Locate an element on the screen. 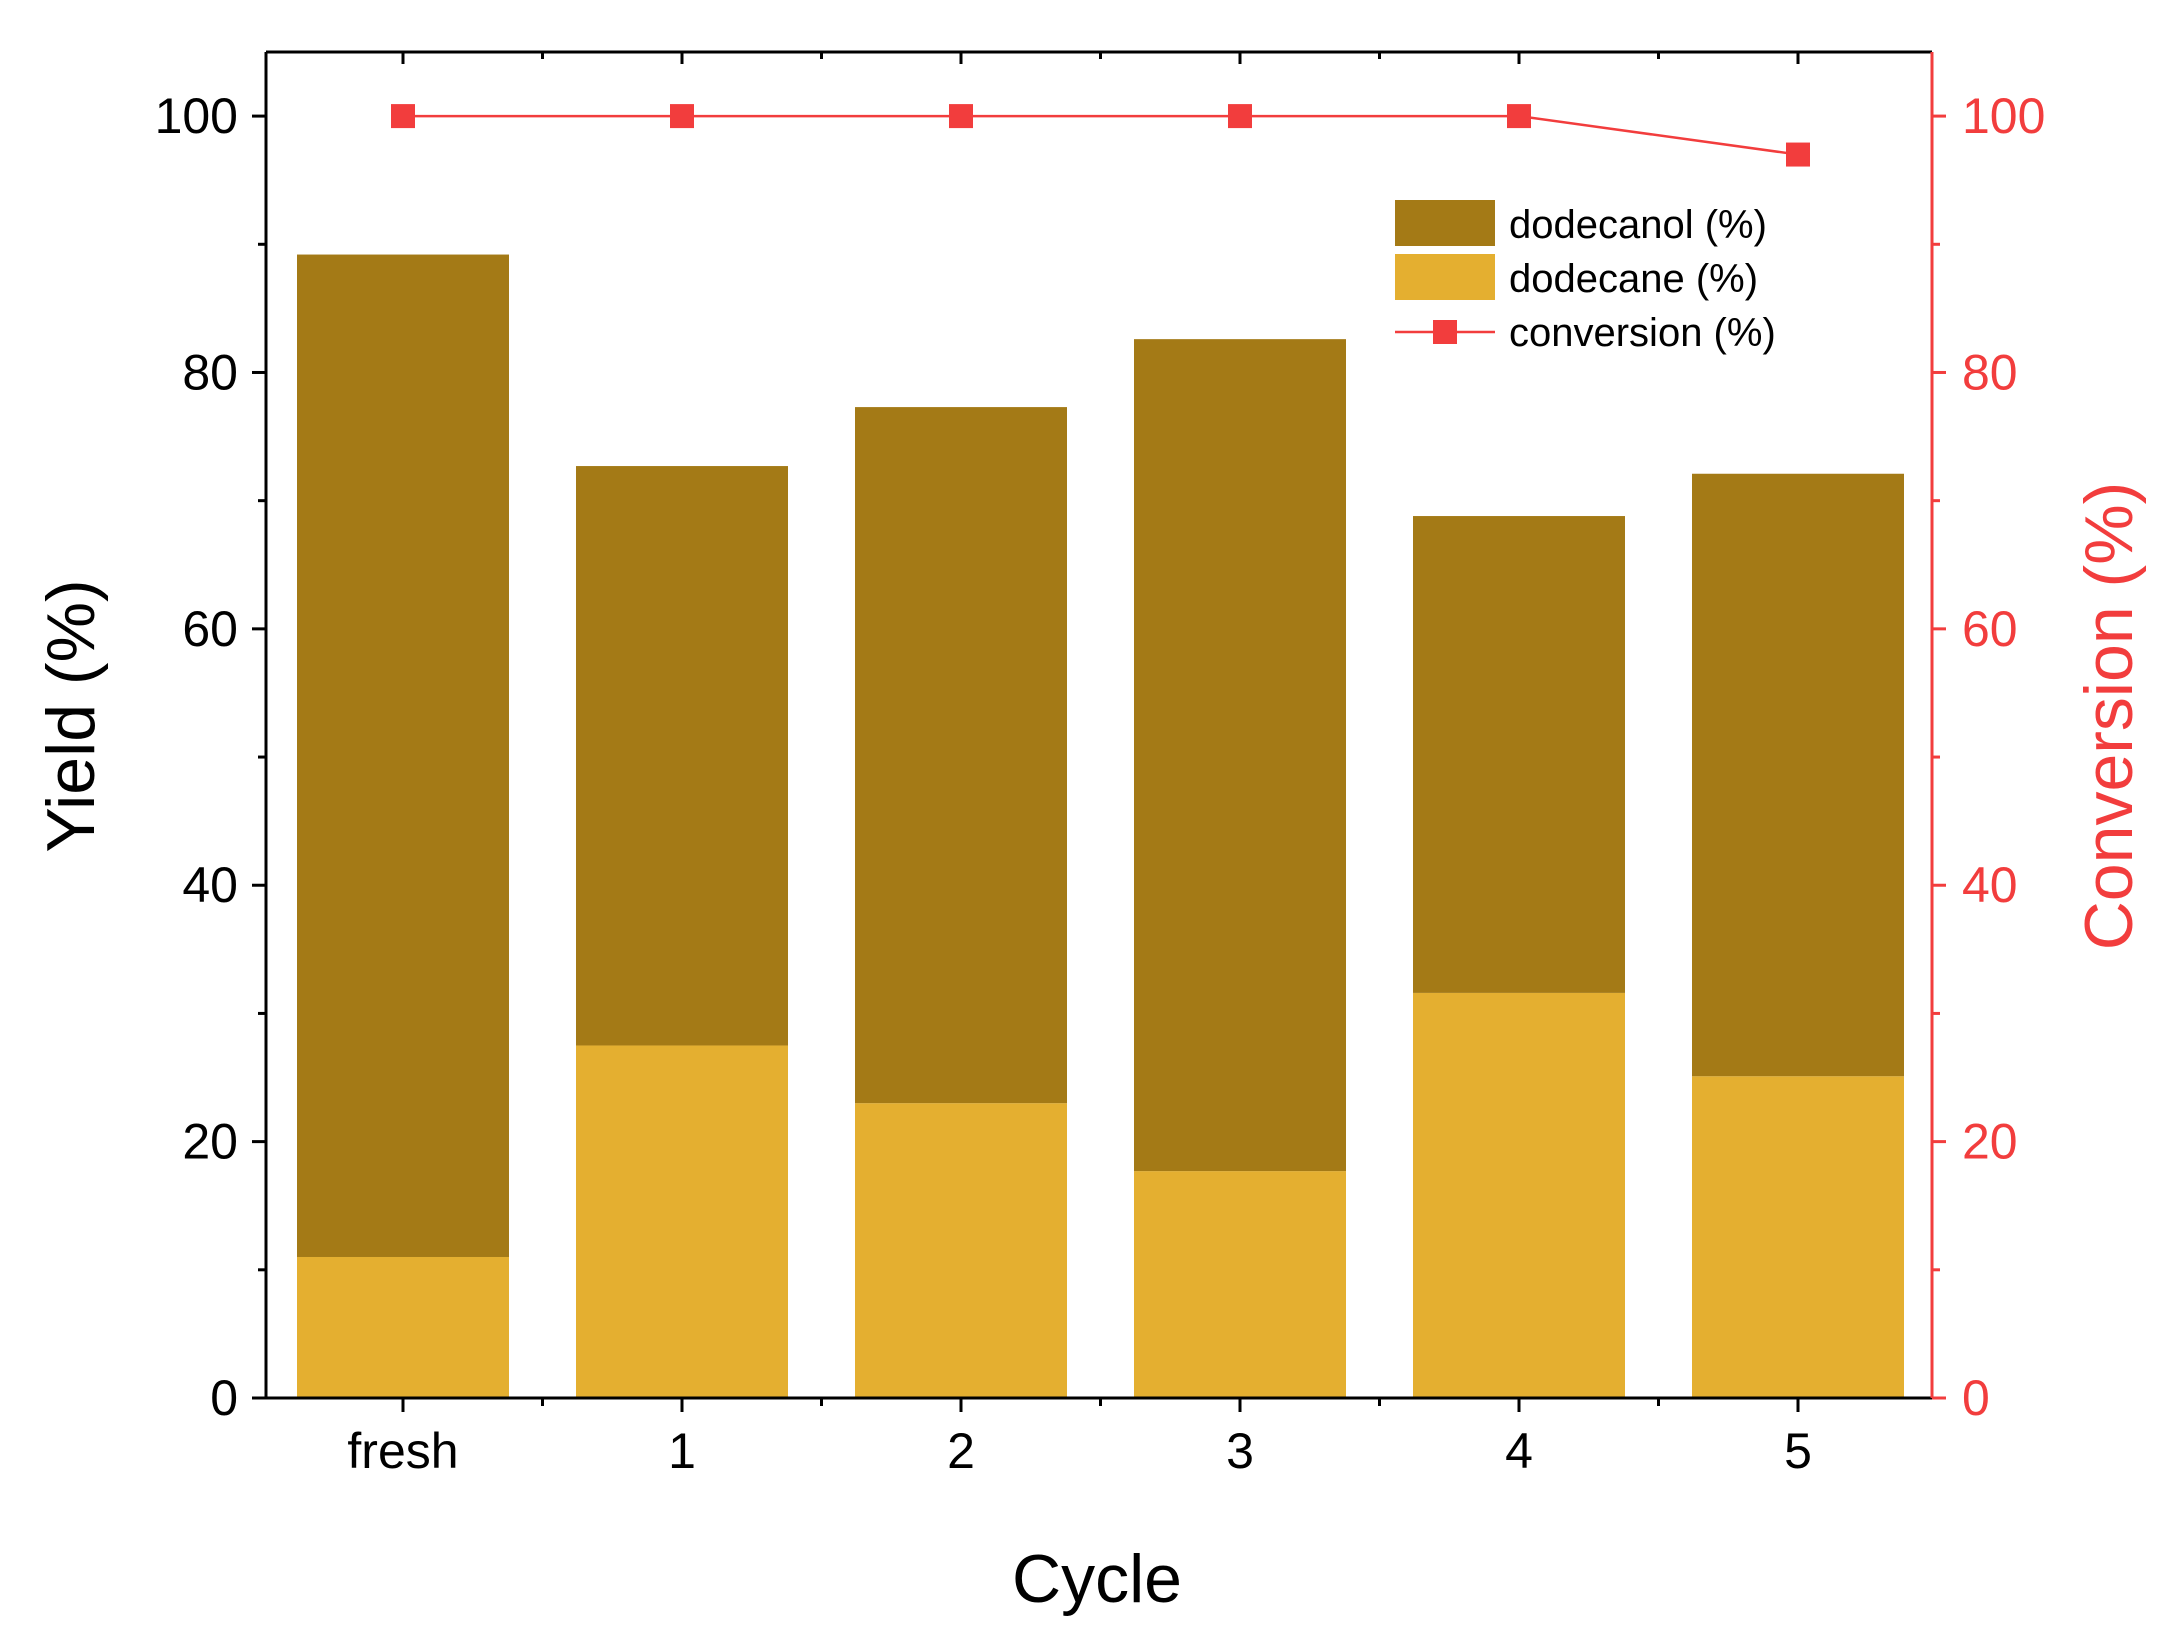 Image resolution: width=2184 pixels, height=1652 pixels. y-tick-label-1: 20 is located at coordinates (210, 1142).